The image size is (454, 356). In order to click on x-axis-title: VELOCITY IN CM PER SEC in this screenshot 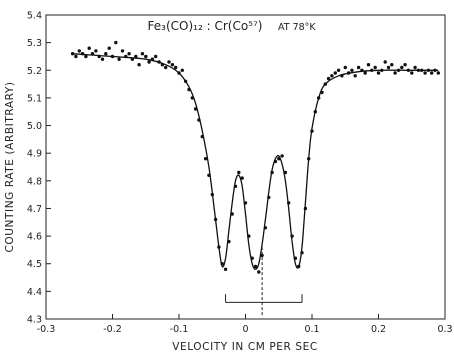, I will do `click(245, 347)`.